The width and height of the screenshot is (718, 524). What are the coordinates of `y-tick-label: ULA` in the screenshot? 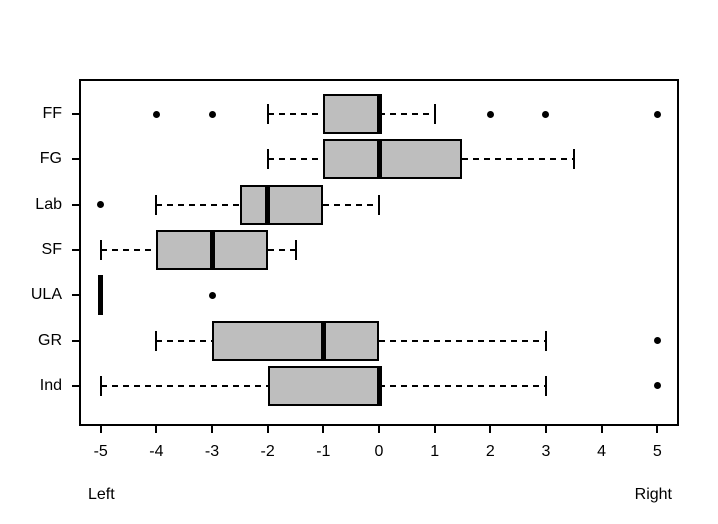 It's located at (46, 295).